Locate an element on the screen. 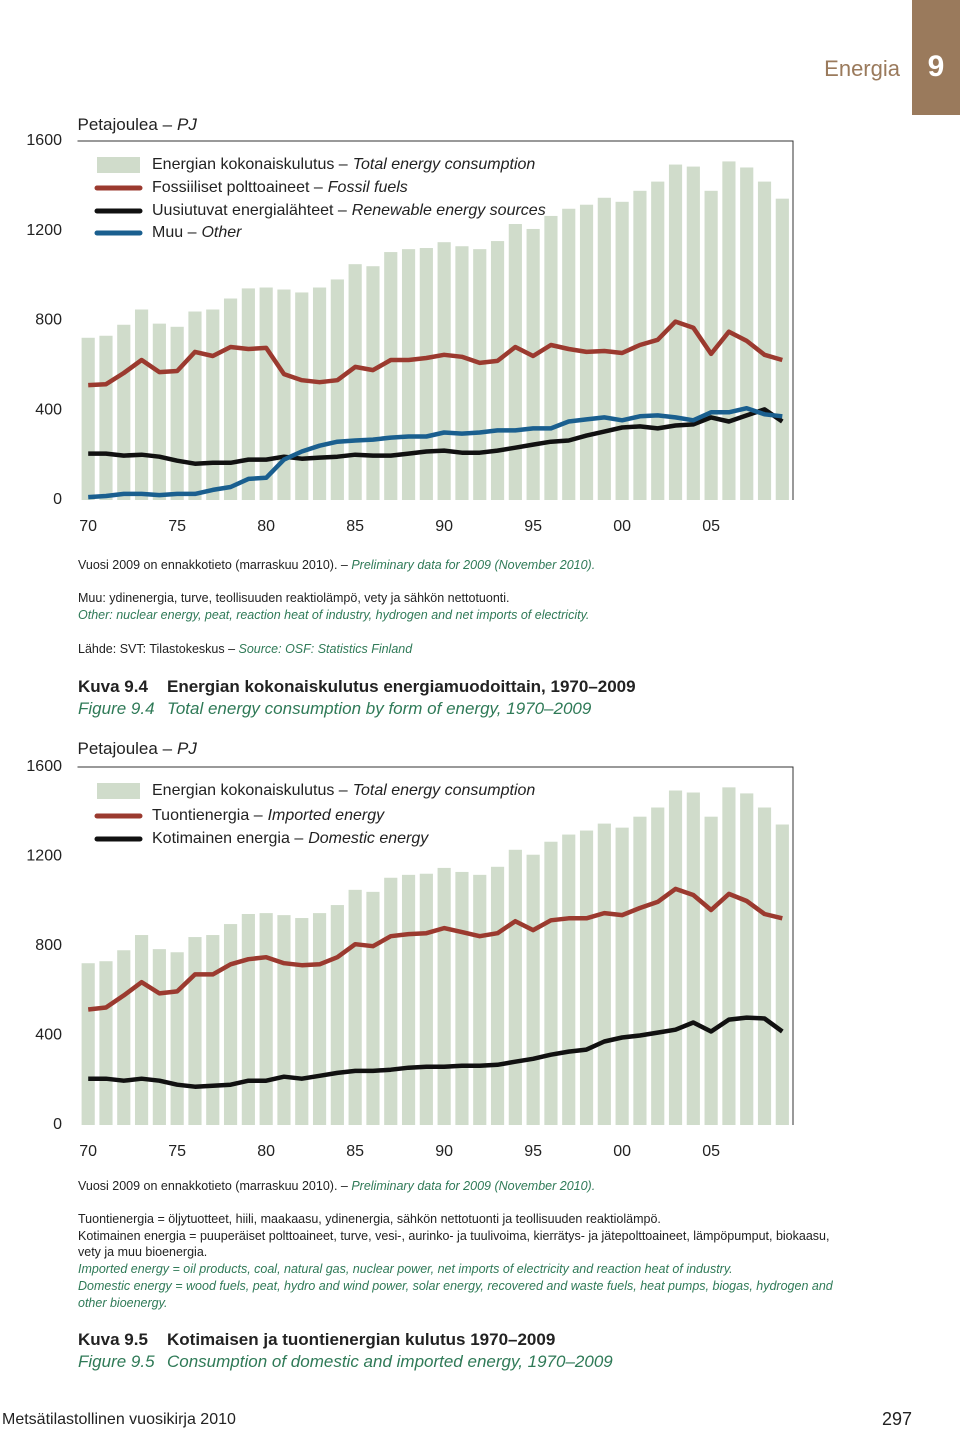 Image resolution: width=960 pixels, height=1433 pixels. legend-label-fi: Uusiutuvat energialähteet – is located at coordinates (249, 210).